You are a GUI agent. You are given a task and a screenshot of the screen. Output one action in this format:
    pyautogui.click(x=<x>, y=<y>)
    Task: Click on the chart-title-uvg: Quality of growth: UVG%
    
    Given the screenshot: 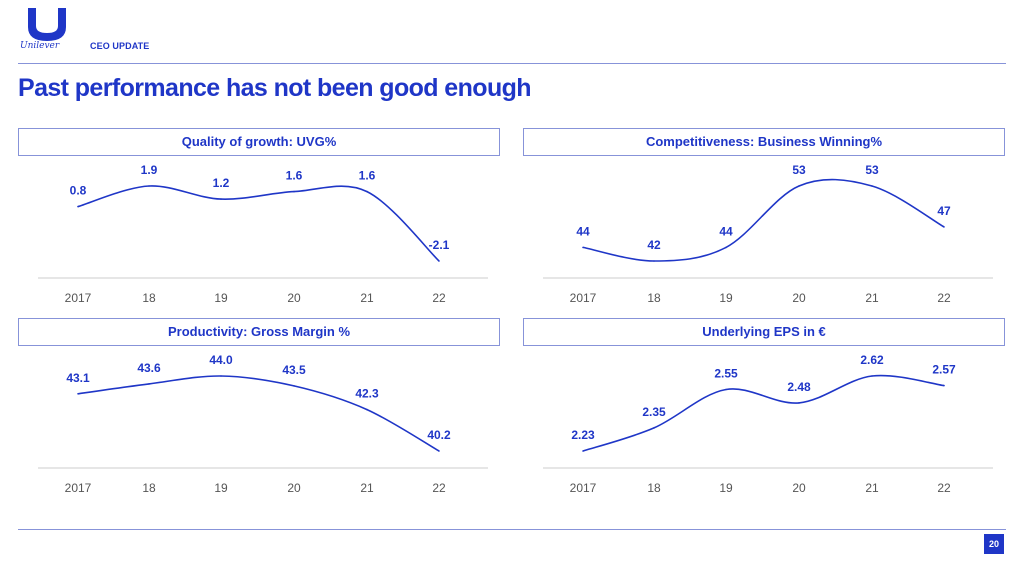 What is the action you would take?
    pyautogui.click(x=259, y=142)
    